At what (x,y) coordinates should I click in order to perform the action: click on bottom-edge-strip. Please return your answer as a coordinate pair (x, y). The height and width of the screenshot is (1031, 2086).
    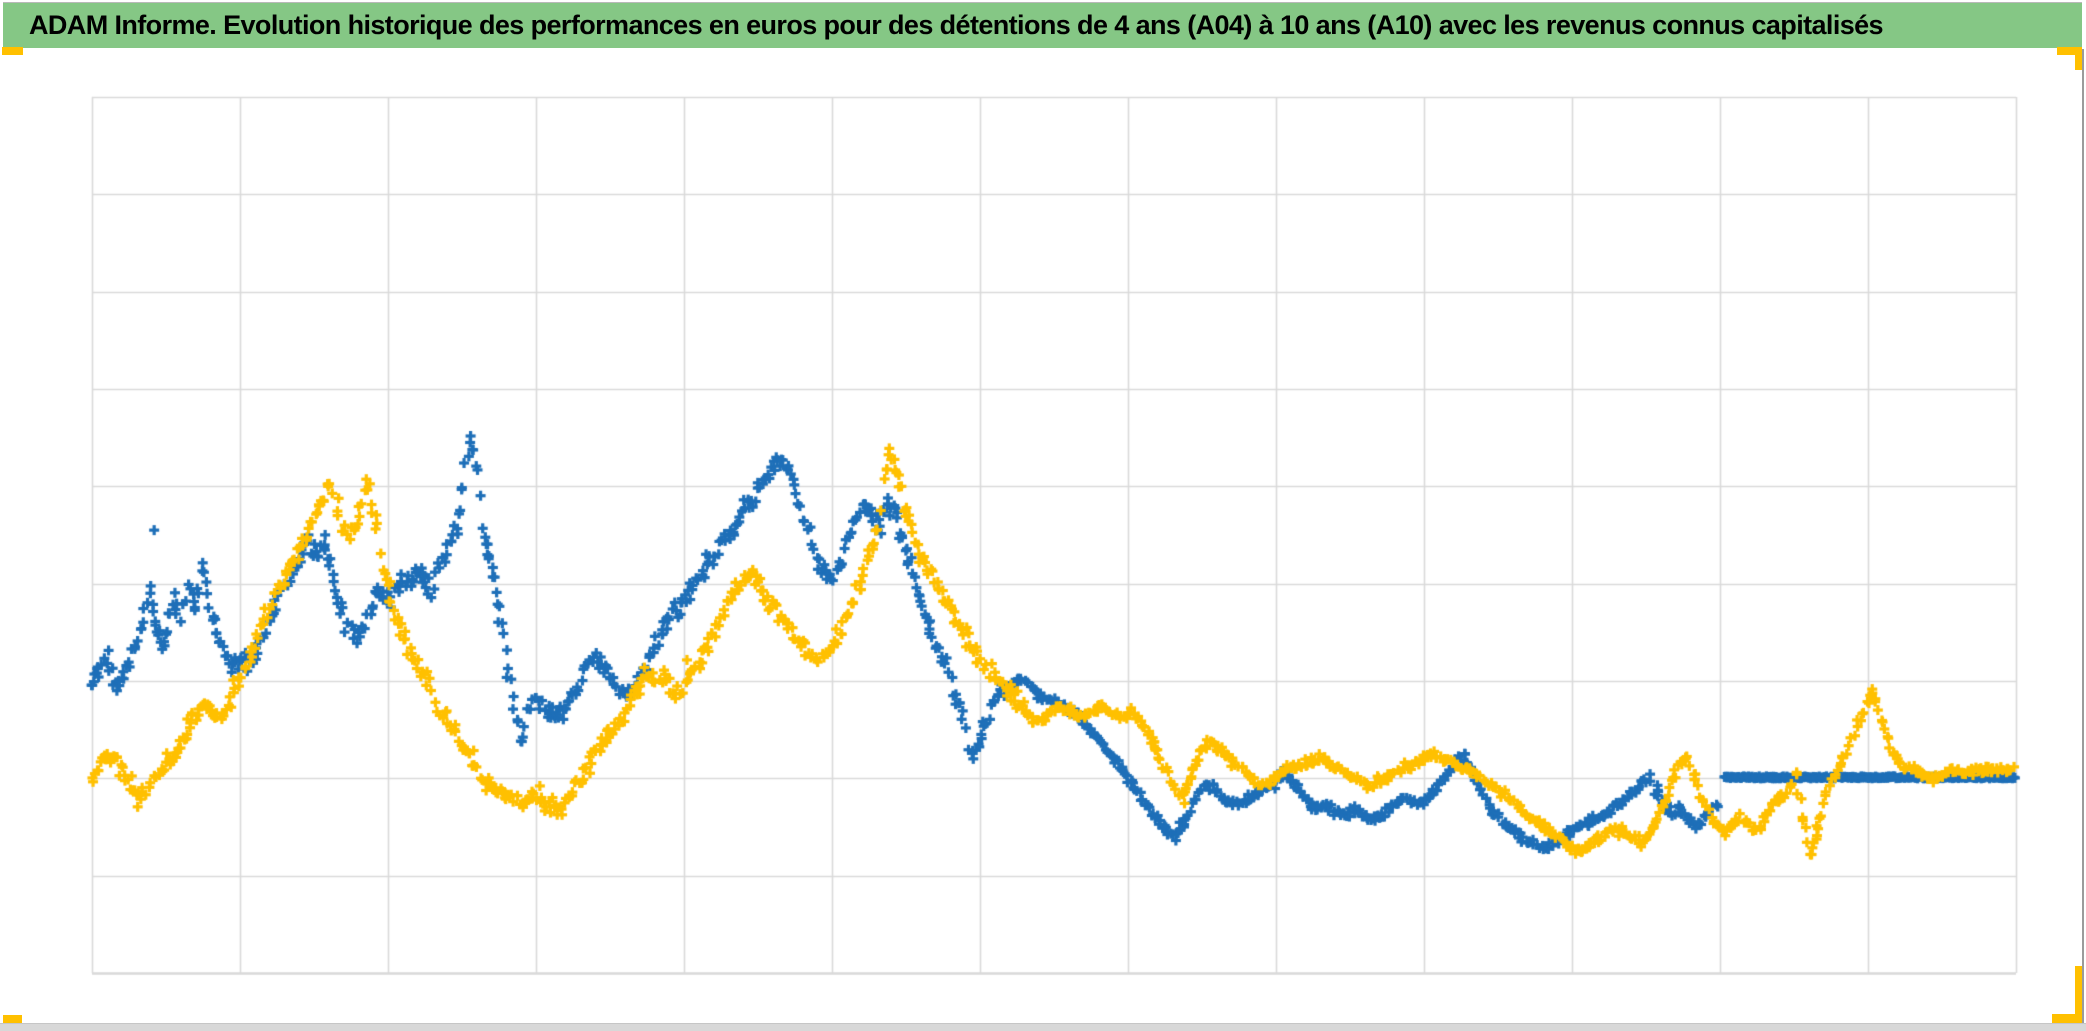
    Looking at the image, I should click on (1043, 1027).